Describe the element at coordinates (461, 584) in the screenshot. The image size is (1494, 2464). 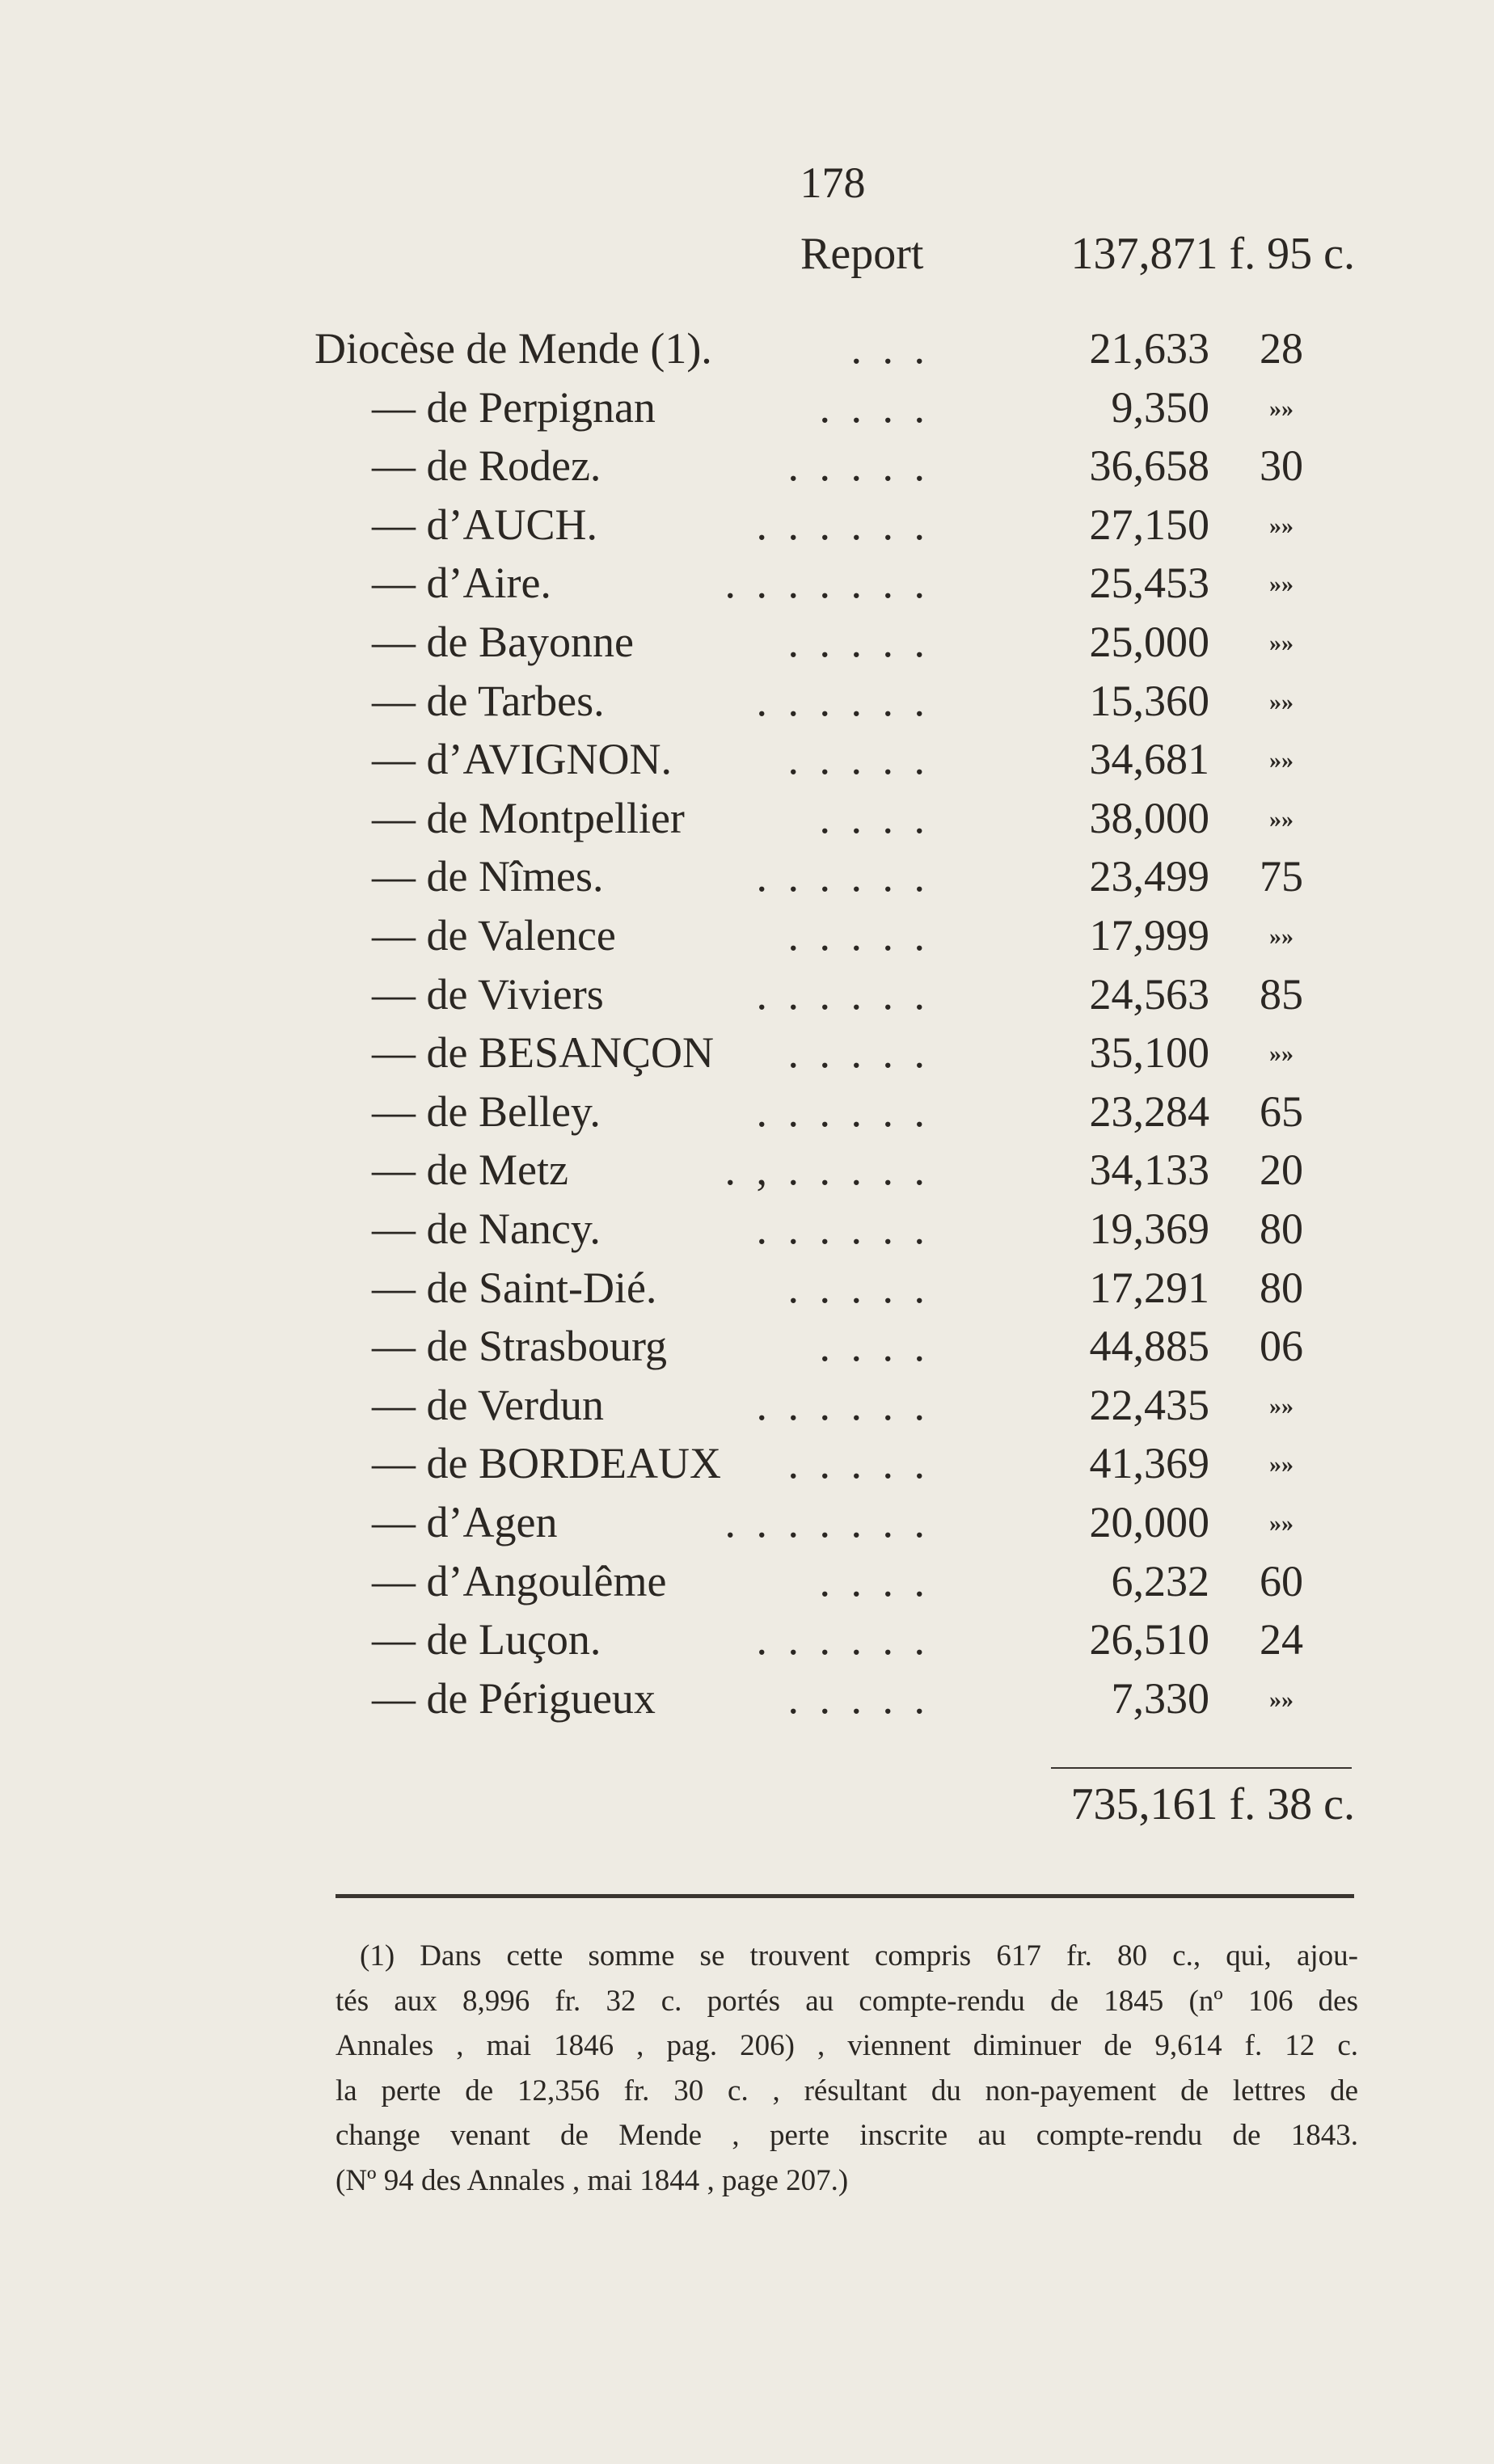
I see `diocese-name: — d’Aire.` at that location.